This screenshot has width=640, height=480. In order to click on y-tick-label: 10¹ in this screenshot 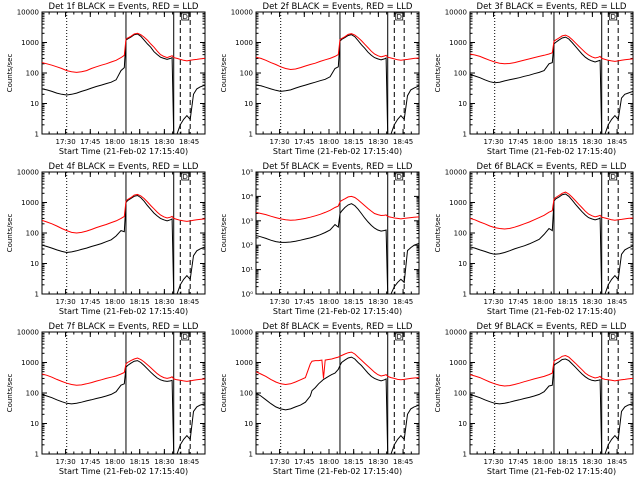, I will do `click(247, 270)`.